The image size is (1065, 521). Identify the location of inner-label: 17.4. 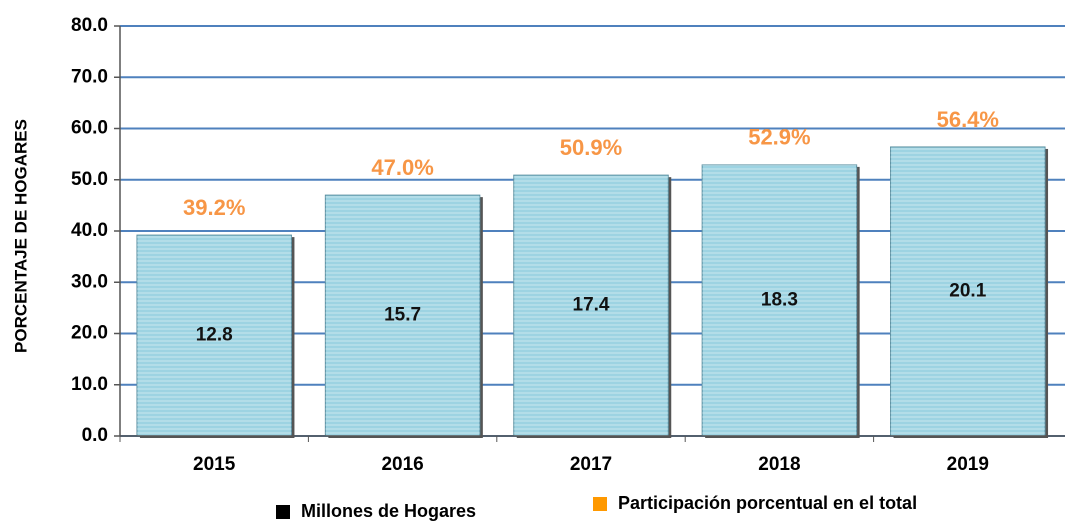
(591, 305).